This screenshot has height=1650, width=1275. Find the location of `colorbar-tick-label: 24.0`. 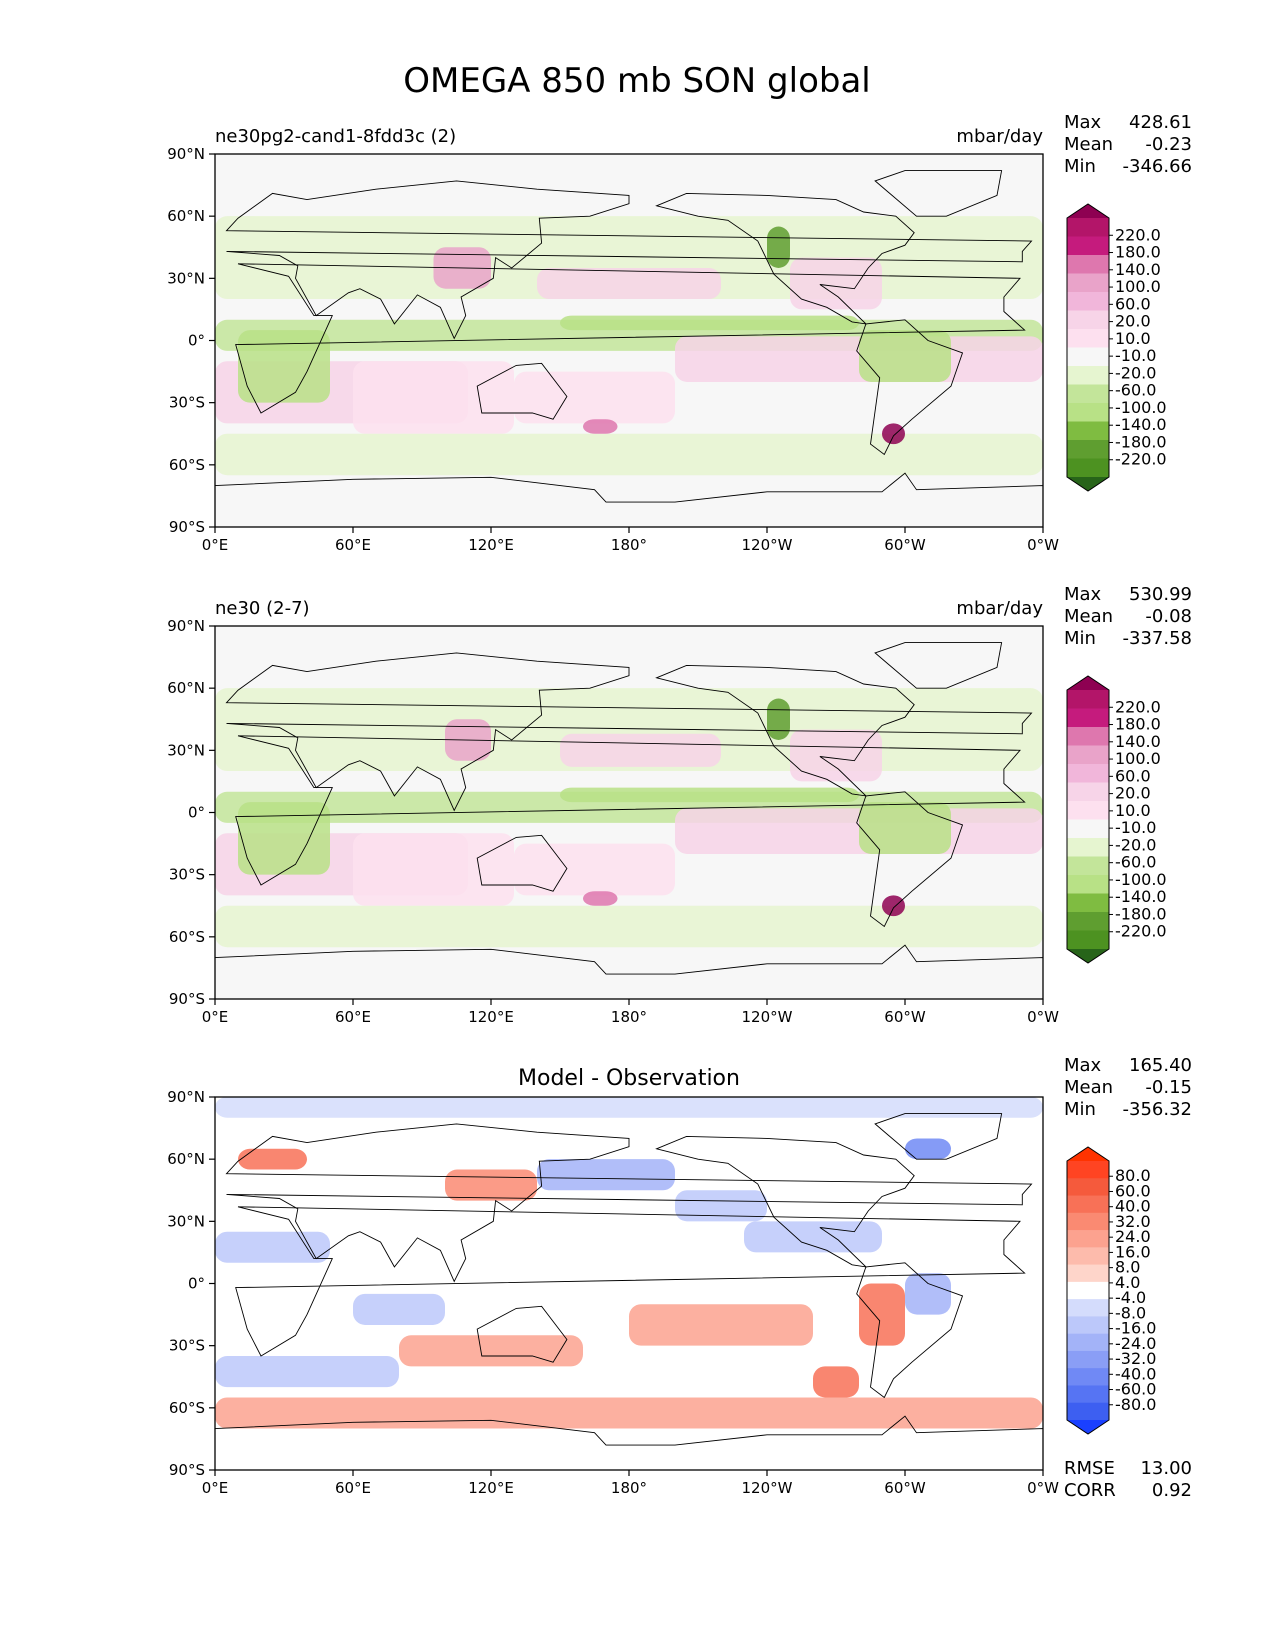

colorbar-tick-label: 24.0 is located at coordinates (1133, 1236).